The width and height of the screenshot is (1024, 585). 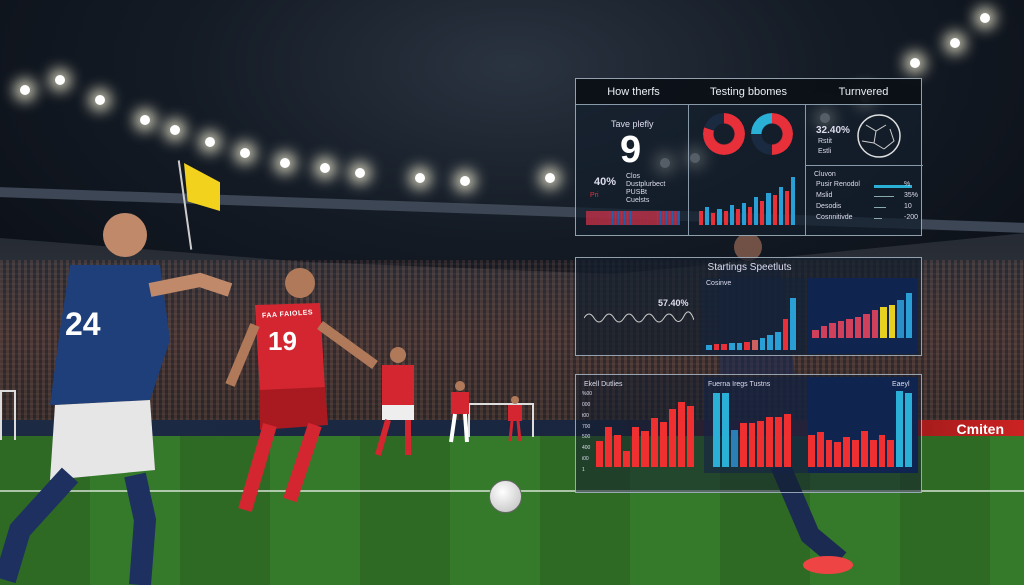 I want to click on panel-title: Startings Speetluts, so click(x=749, y=267).